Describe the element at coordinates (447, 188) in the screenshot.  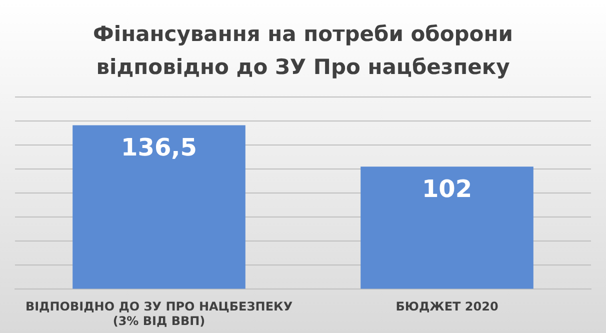
I see `data-label: 102` at that location.